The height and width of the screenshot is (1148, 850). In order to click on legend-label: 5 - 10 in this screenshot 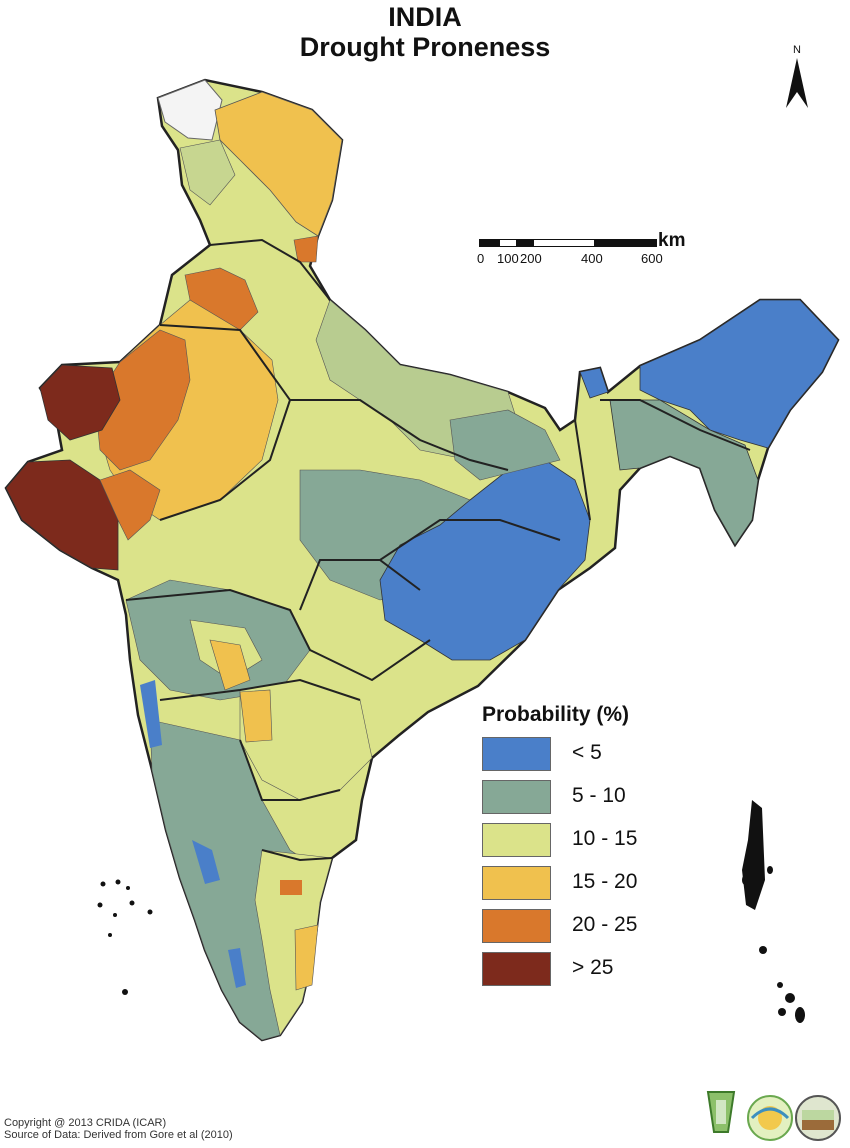, I will do `click(599, 795)`.